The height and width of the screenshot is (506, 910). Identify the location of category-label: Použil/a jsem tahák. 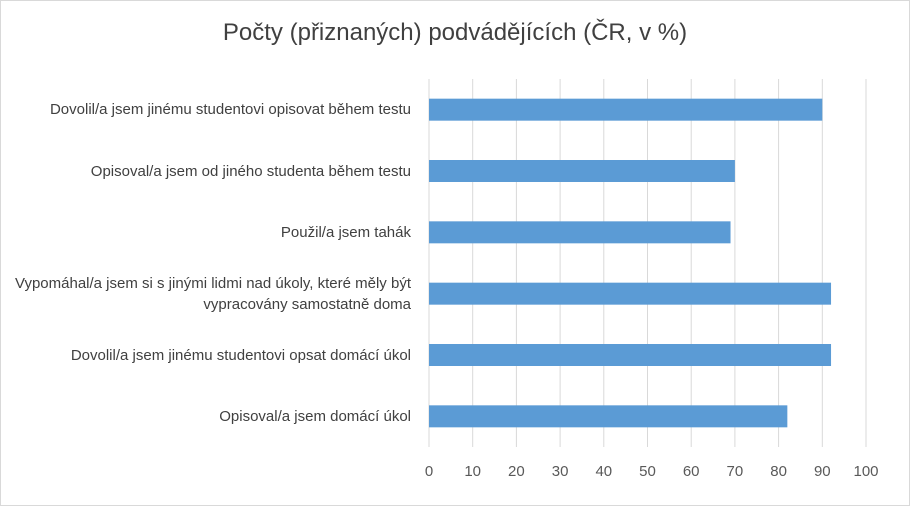
(345, 232).